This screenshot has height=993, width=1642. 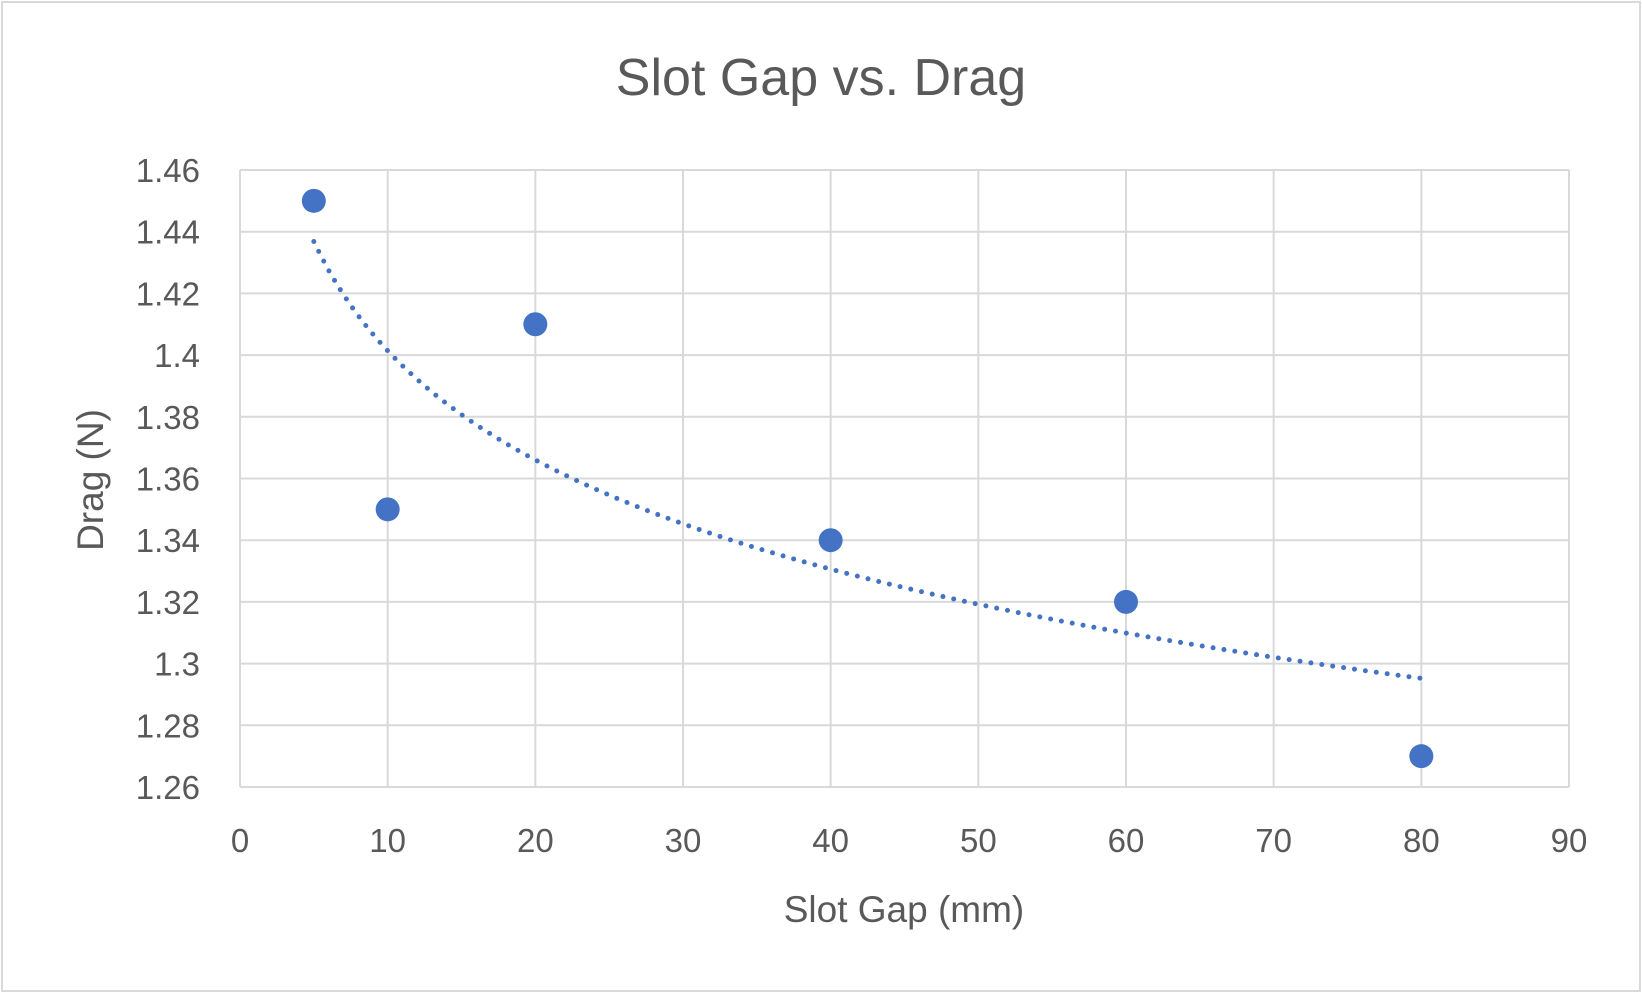 What do you see at coordinates (168, 540) in the screenshot?
I see `y-tick-label: 1.34` at bounding box center [168, 540].